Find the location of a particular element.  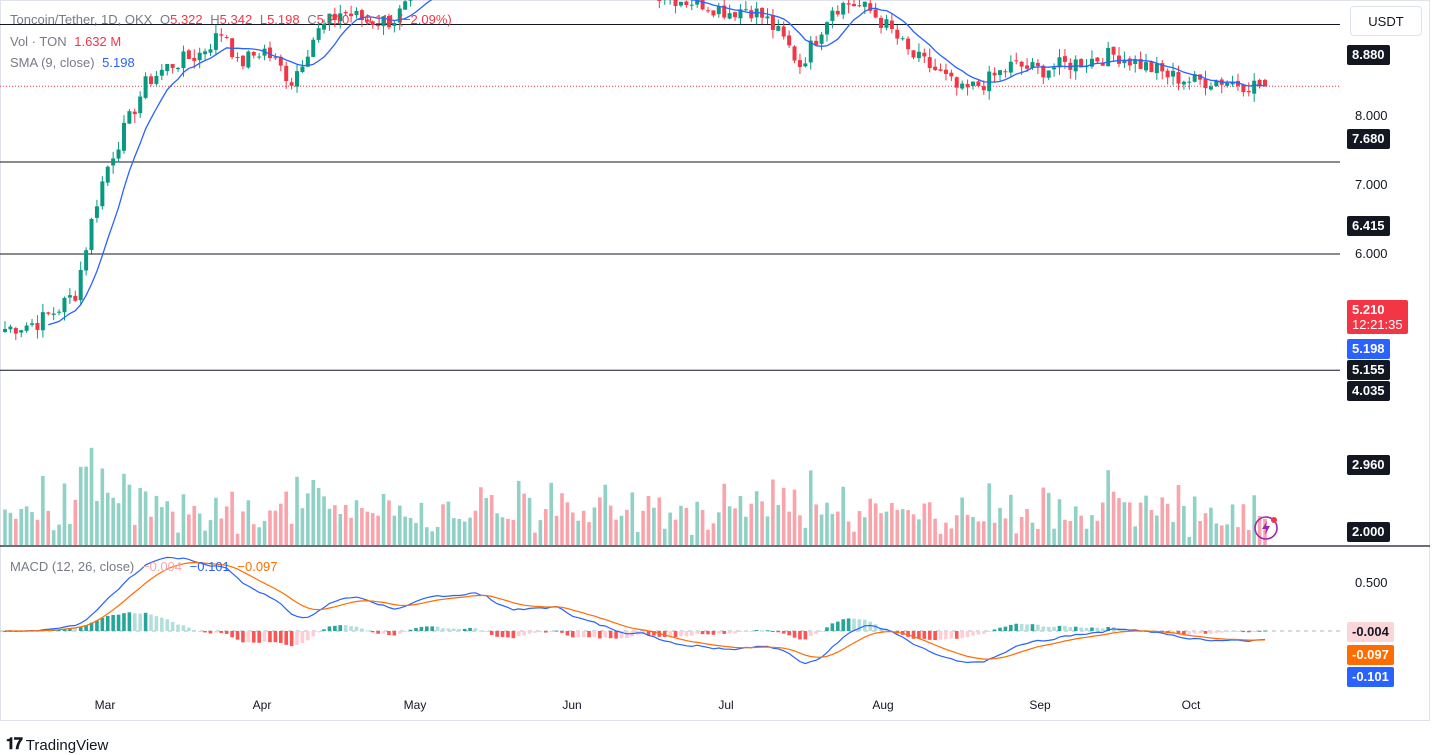

flash-icon is located at coordinates (1266, 528).